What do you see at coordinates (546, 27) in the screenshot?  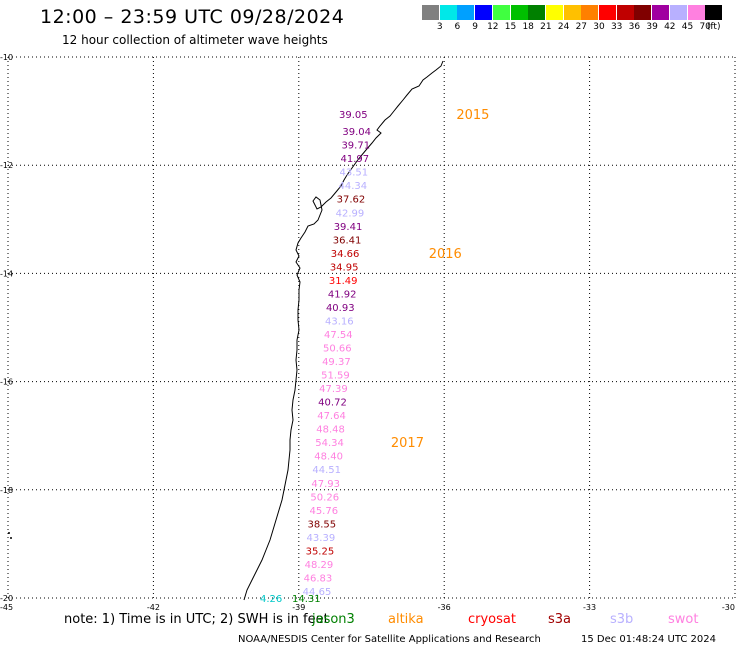 I see `legend-label: 21` at bounding box center [546, 27].